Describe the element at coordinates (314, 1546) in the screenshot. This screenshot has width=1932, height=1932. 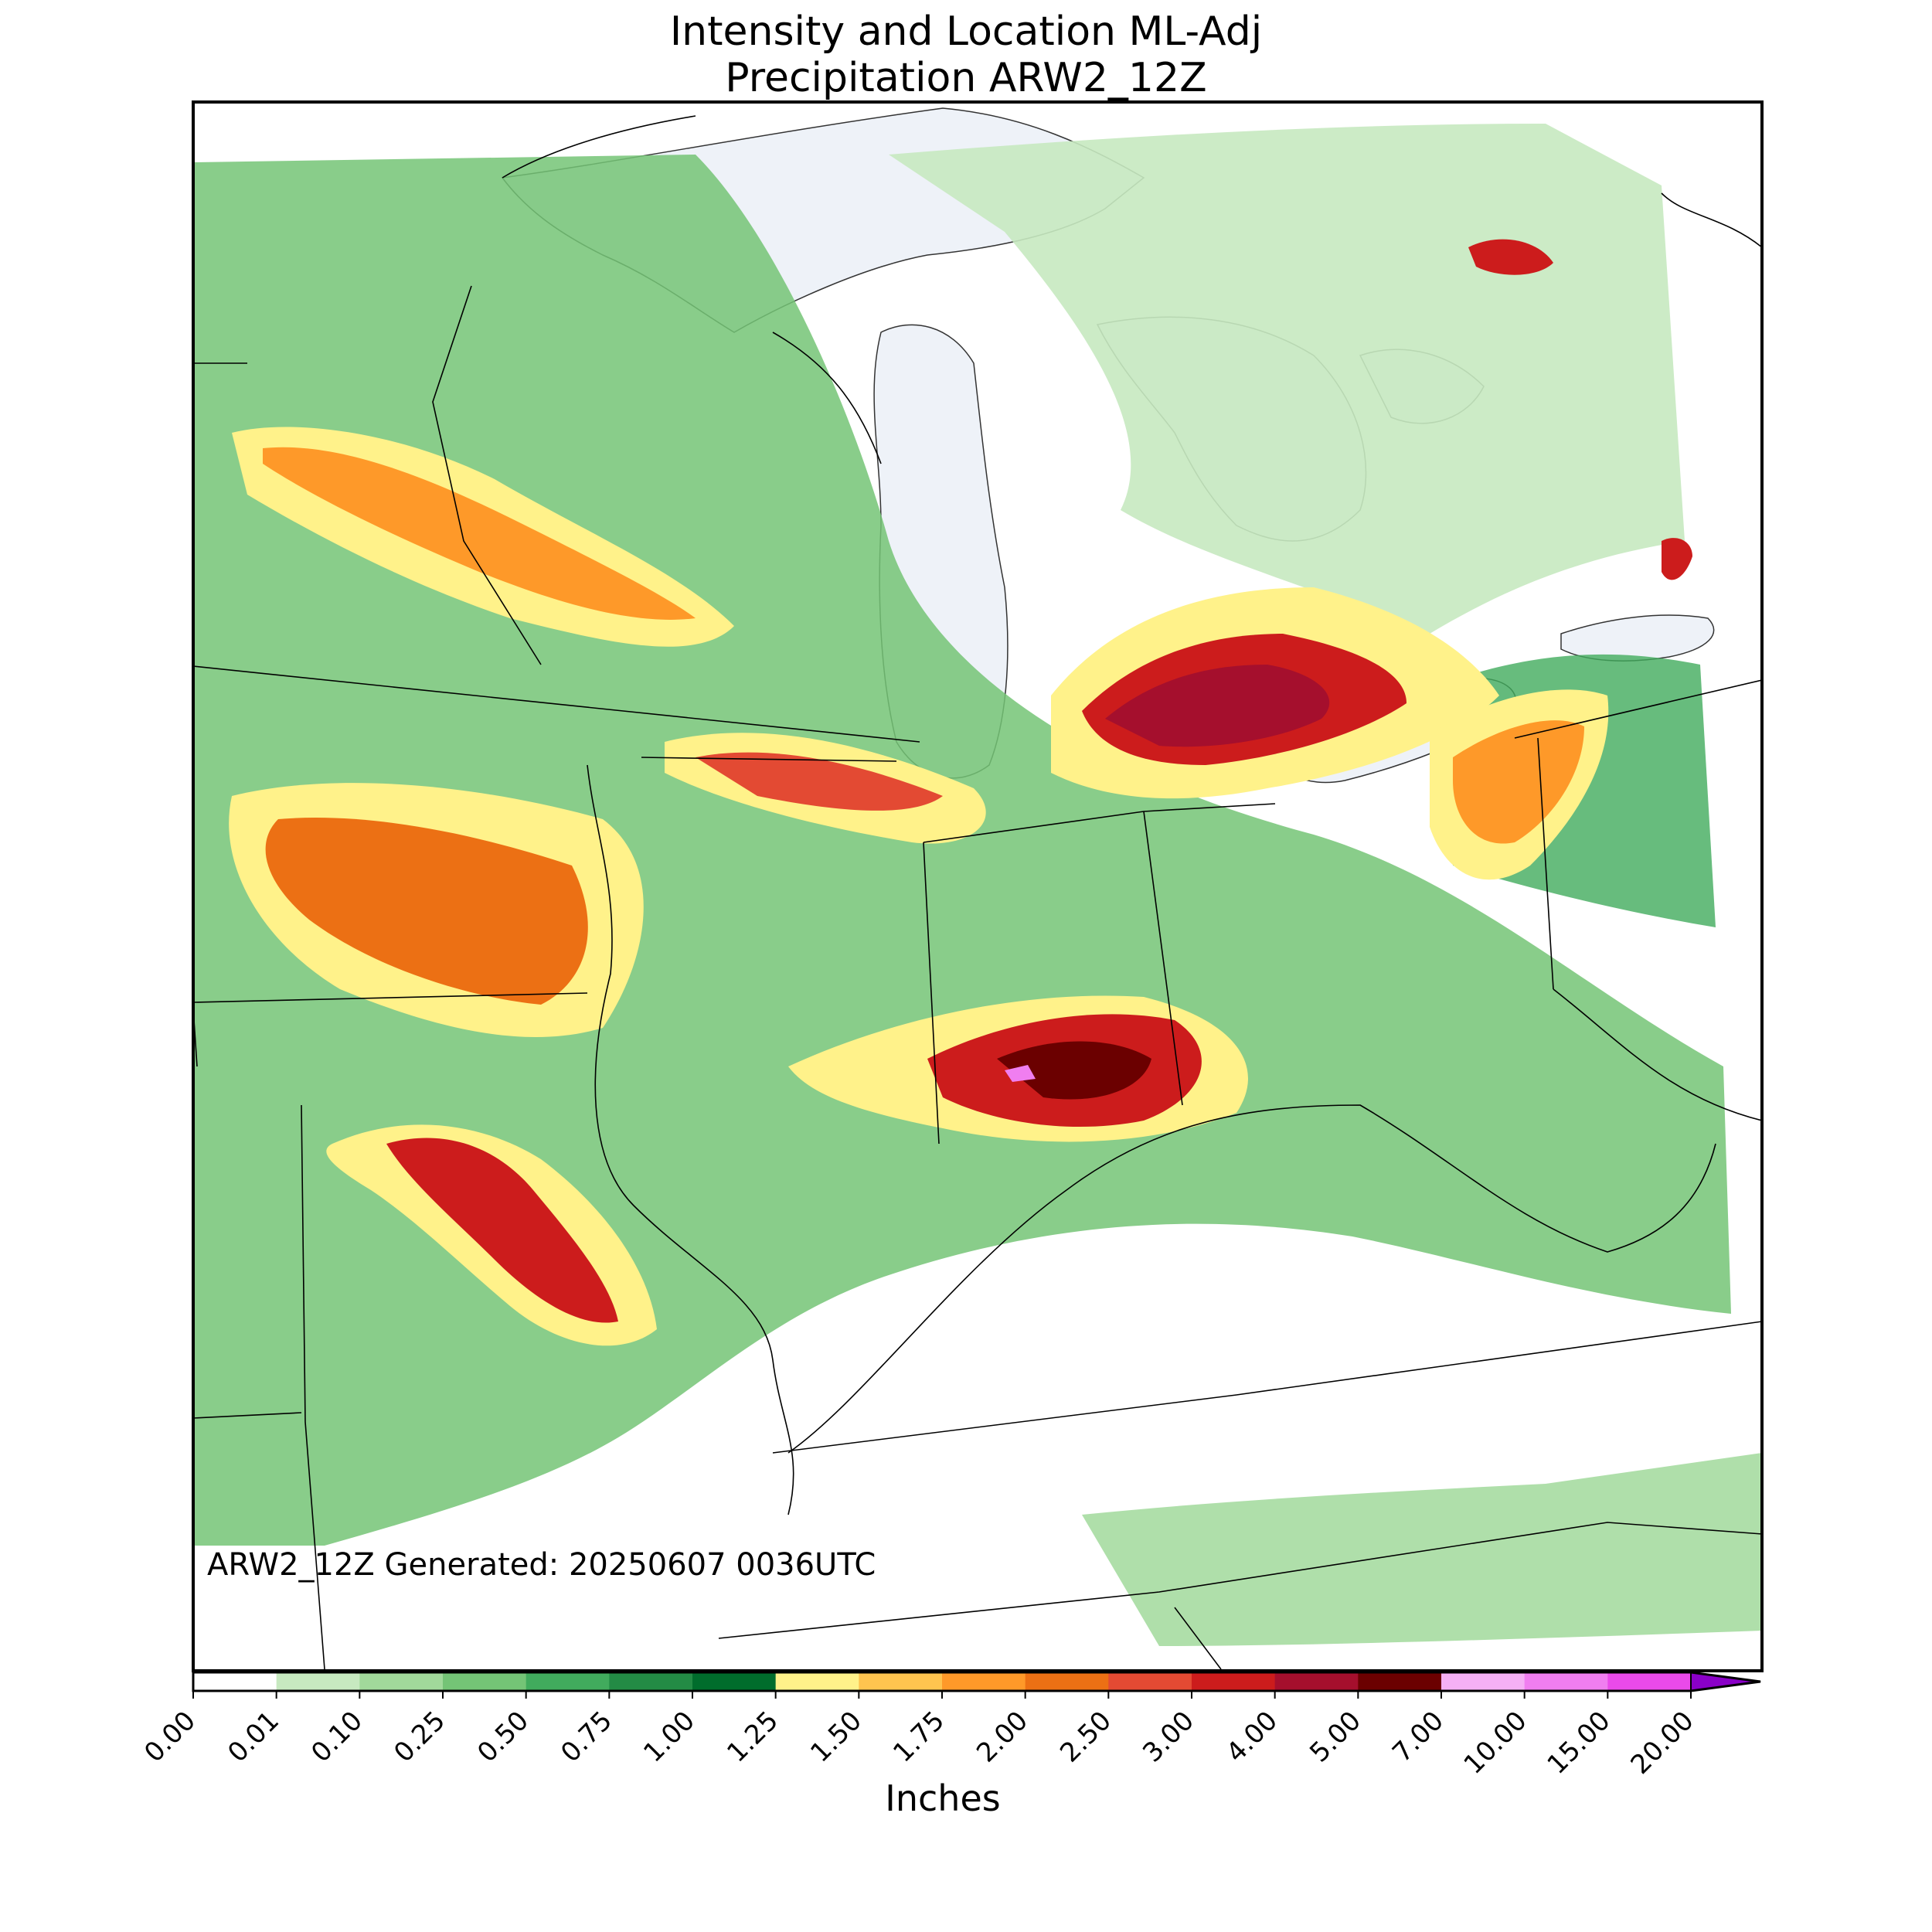
I see `border-ok` at that location.